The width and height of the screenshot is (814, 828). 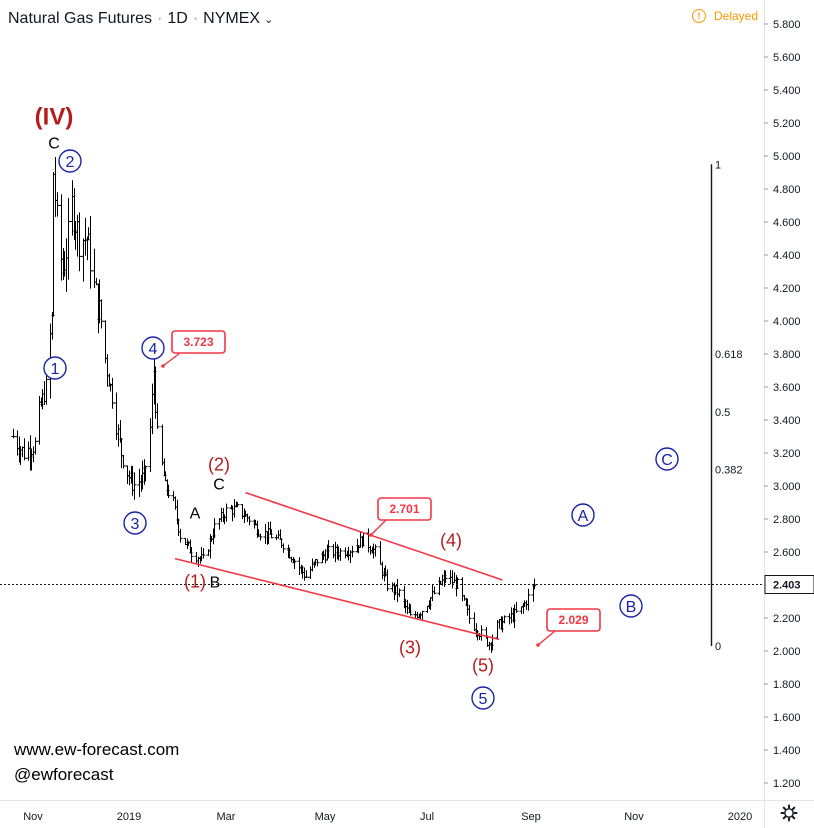 I want to click on y-tick-label: 1.600, so click(x=787, y=718).